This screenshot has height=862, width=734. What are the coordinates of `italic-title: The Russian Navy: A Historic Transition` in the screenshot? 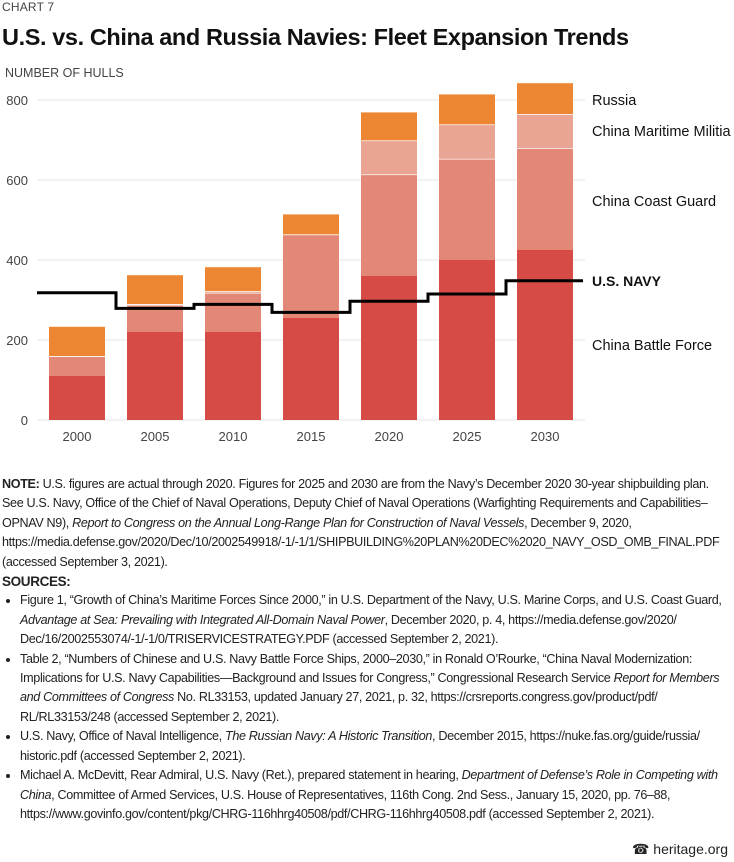 It's located at (328, 736).